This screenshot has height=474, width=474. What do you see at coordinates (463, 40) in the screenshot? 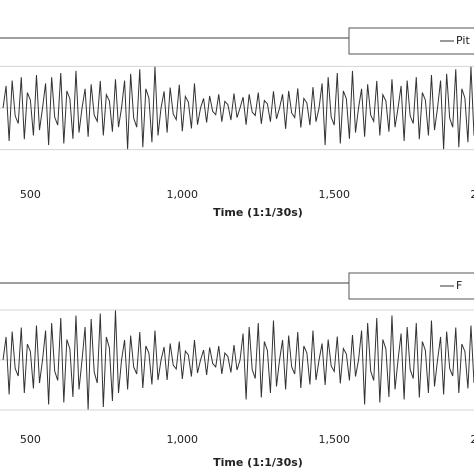
I see `legend-label: Pit` at bounding box center [463, 40].